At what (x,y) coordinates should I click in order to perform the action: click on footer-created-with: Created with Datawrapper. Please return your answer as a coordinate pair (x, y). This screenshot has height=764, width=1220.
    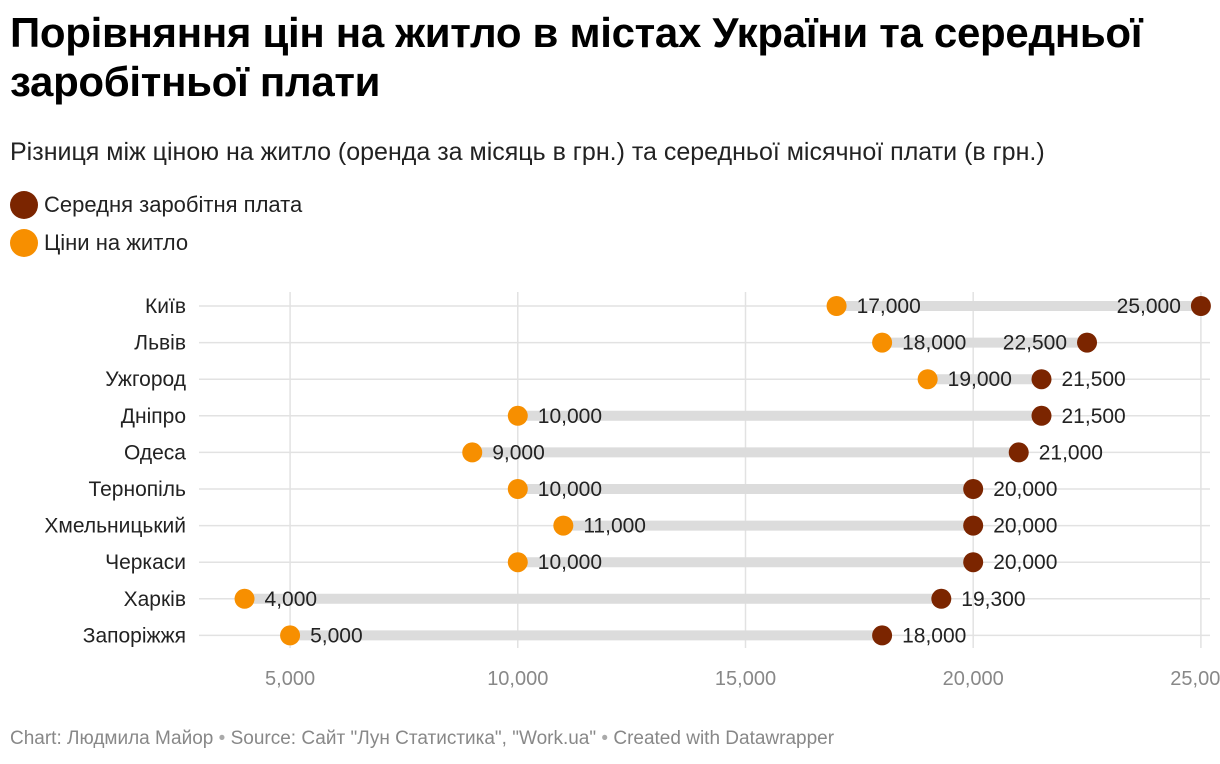
    Looking at the image, I should click on (724, 738).